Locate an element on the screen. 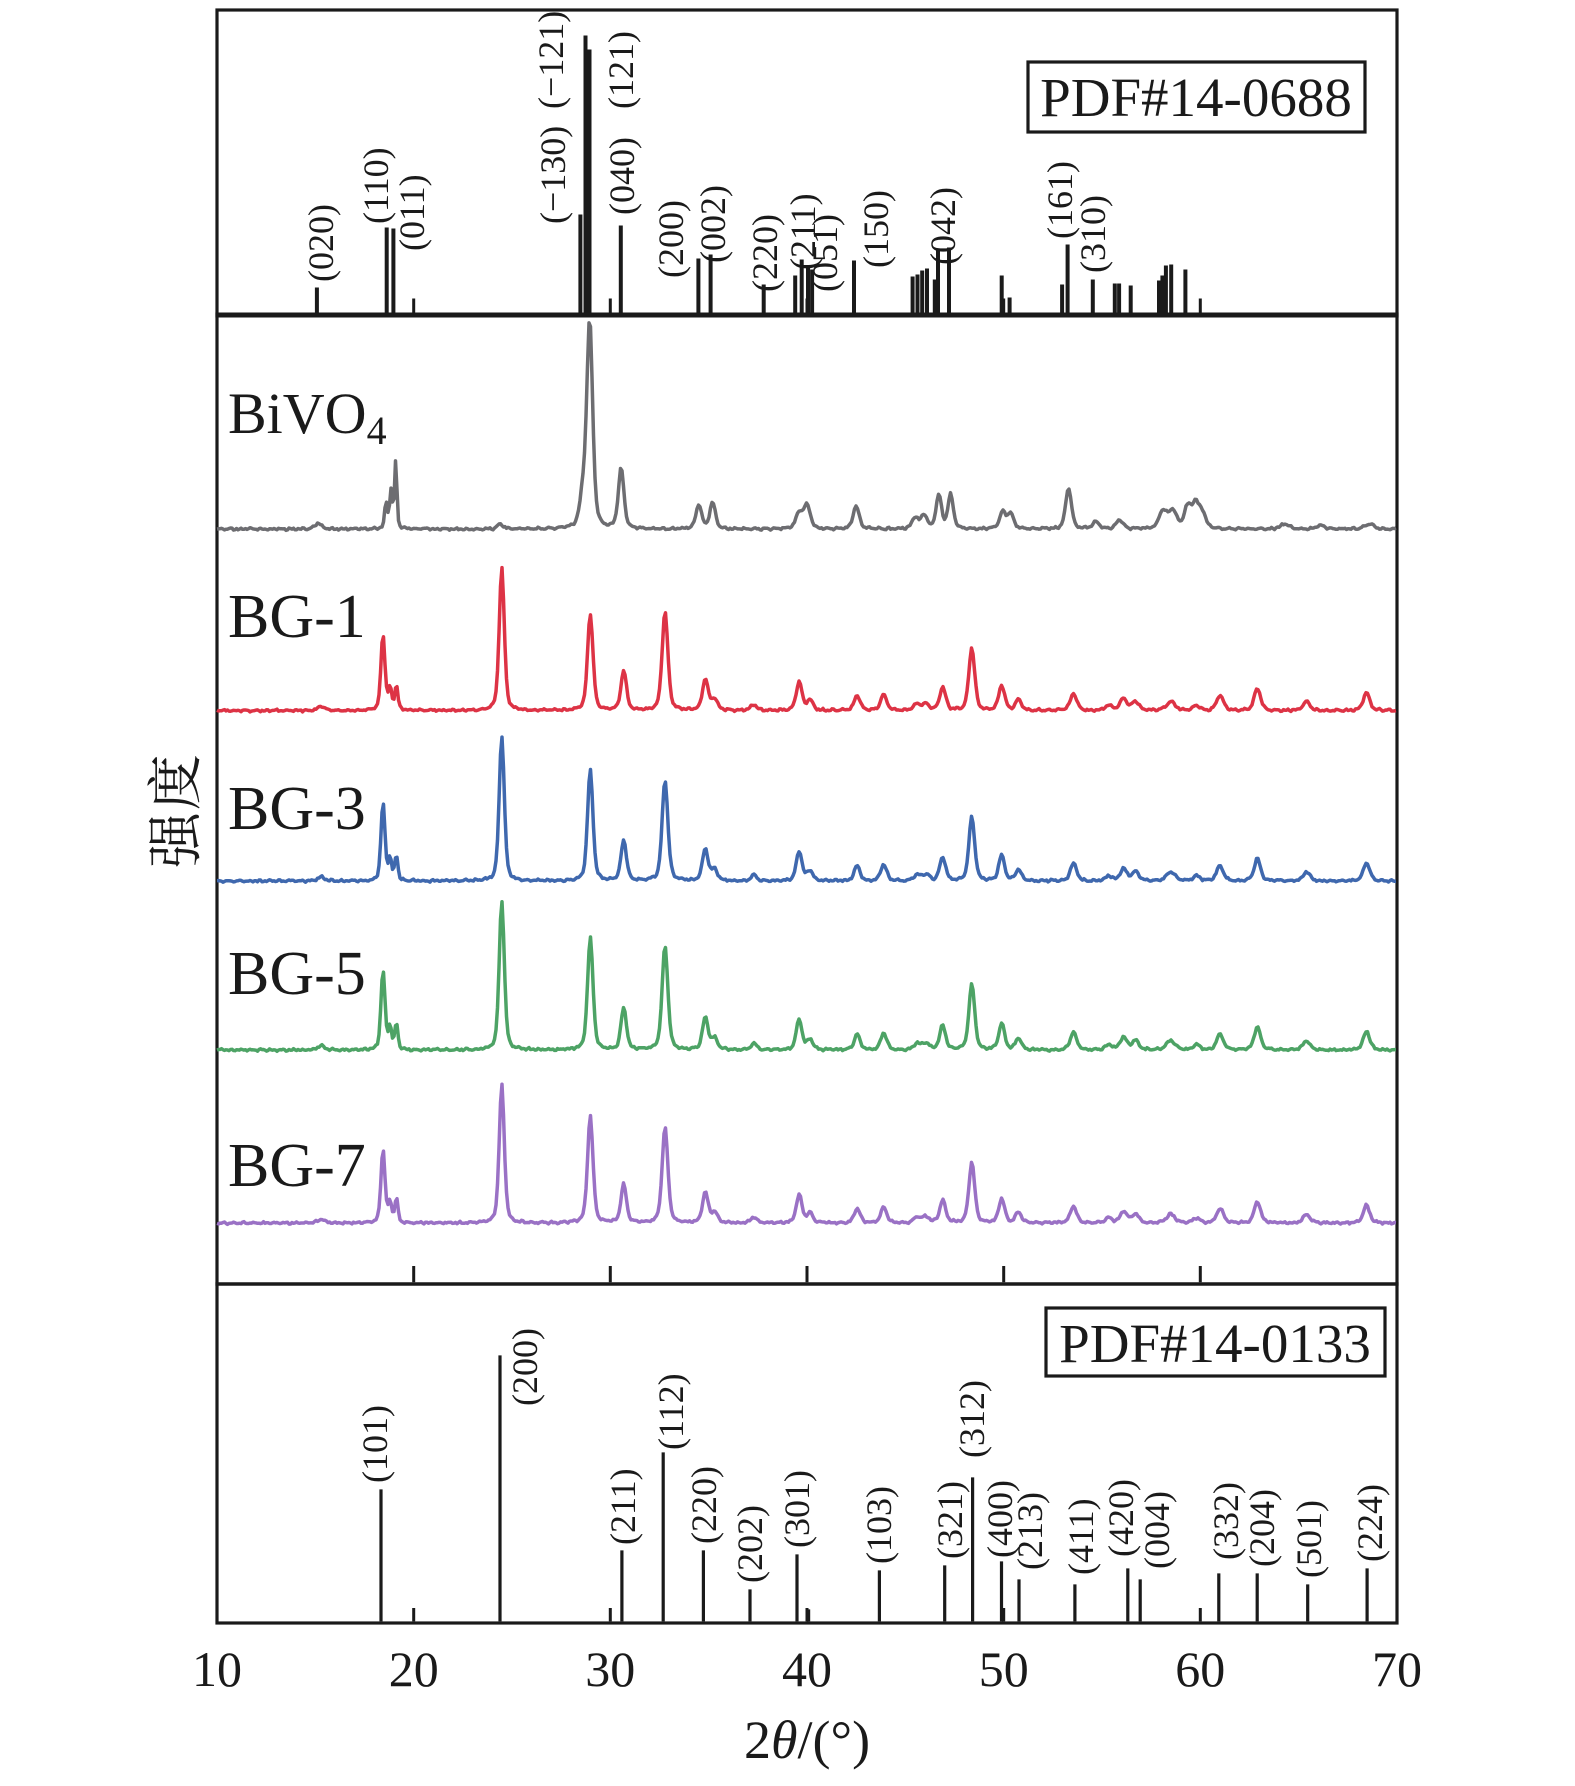  svg-text: PDF#14-0133 is located at coordinates (1215, 1343).